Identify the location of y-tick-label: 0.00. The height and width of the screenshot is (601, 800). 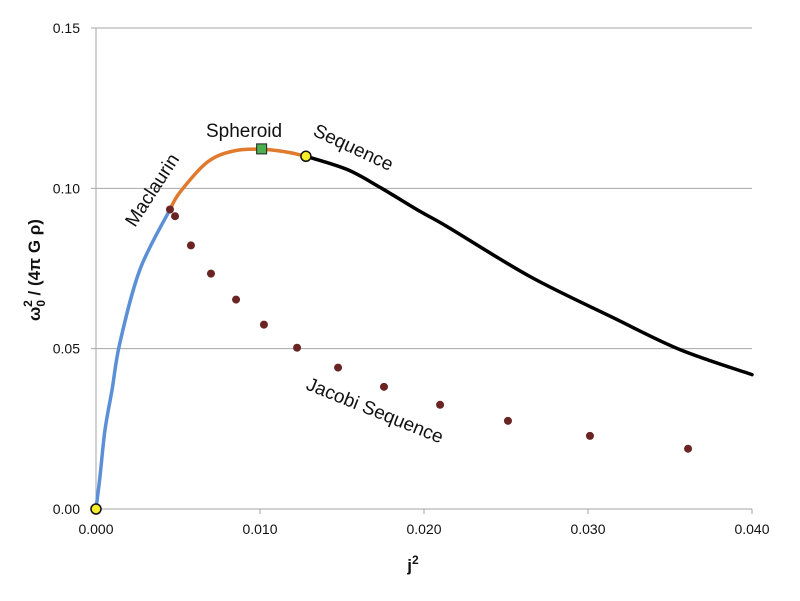
(66, 509).